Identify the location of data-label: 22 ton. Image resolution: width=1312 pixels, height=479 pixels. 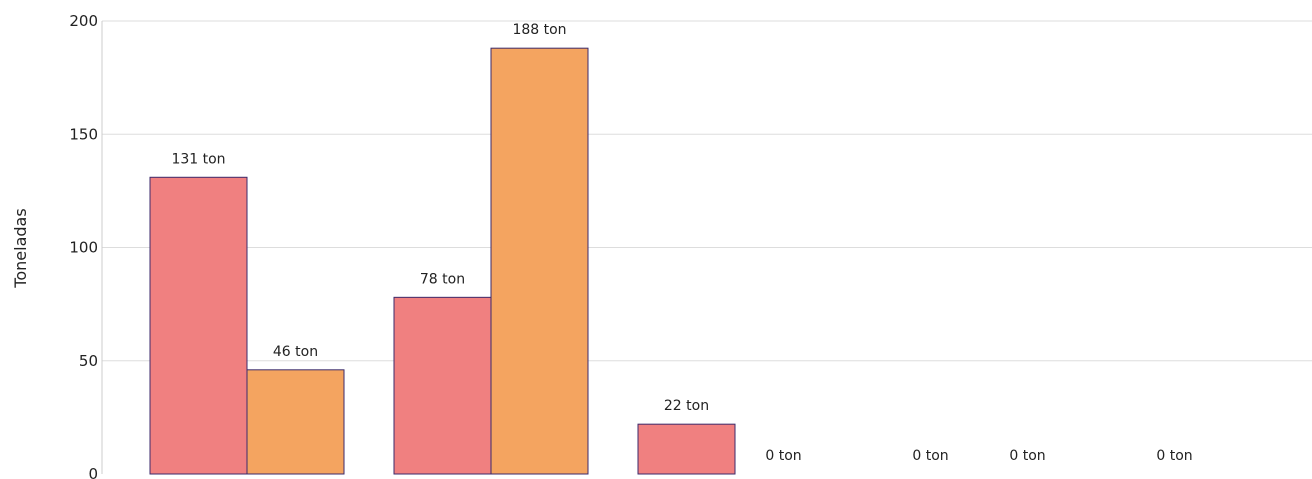
(686, 406).